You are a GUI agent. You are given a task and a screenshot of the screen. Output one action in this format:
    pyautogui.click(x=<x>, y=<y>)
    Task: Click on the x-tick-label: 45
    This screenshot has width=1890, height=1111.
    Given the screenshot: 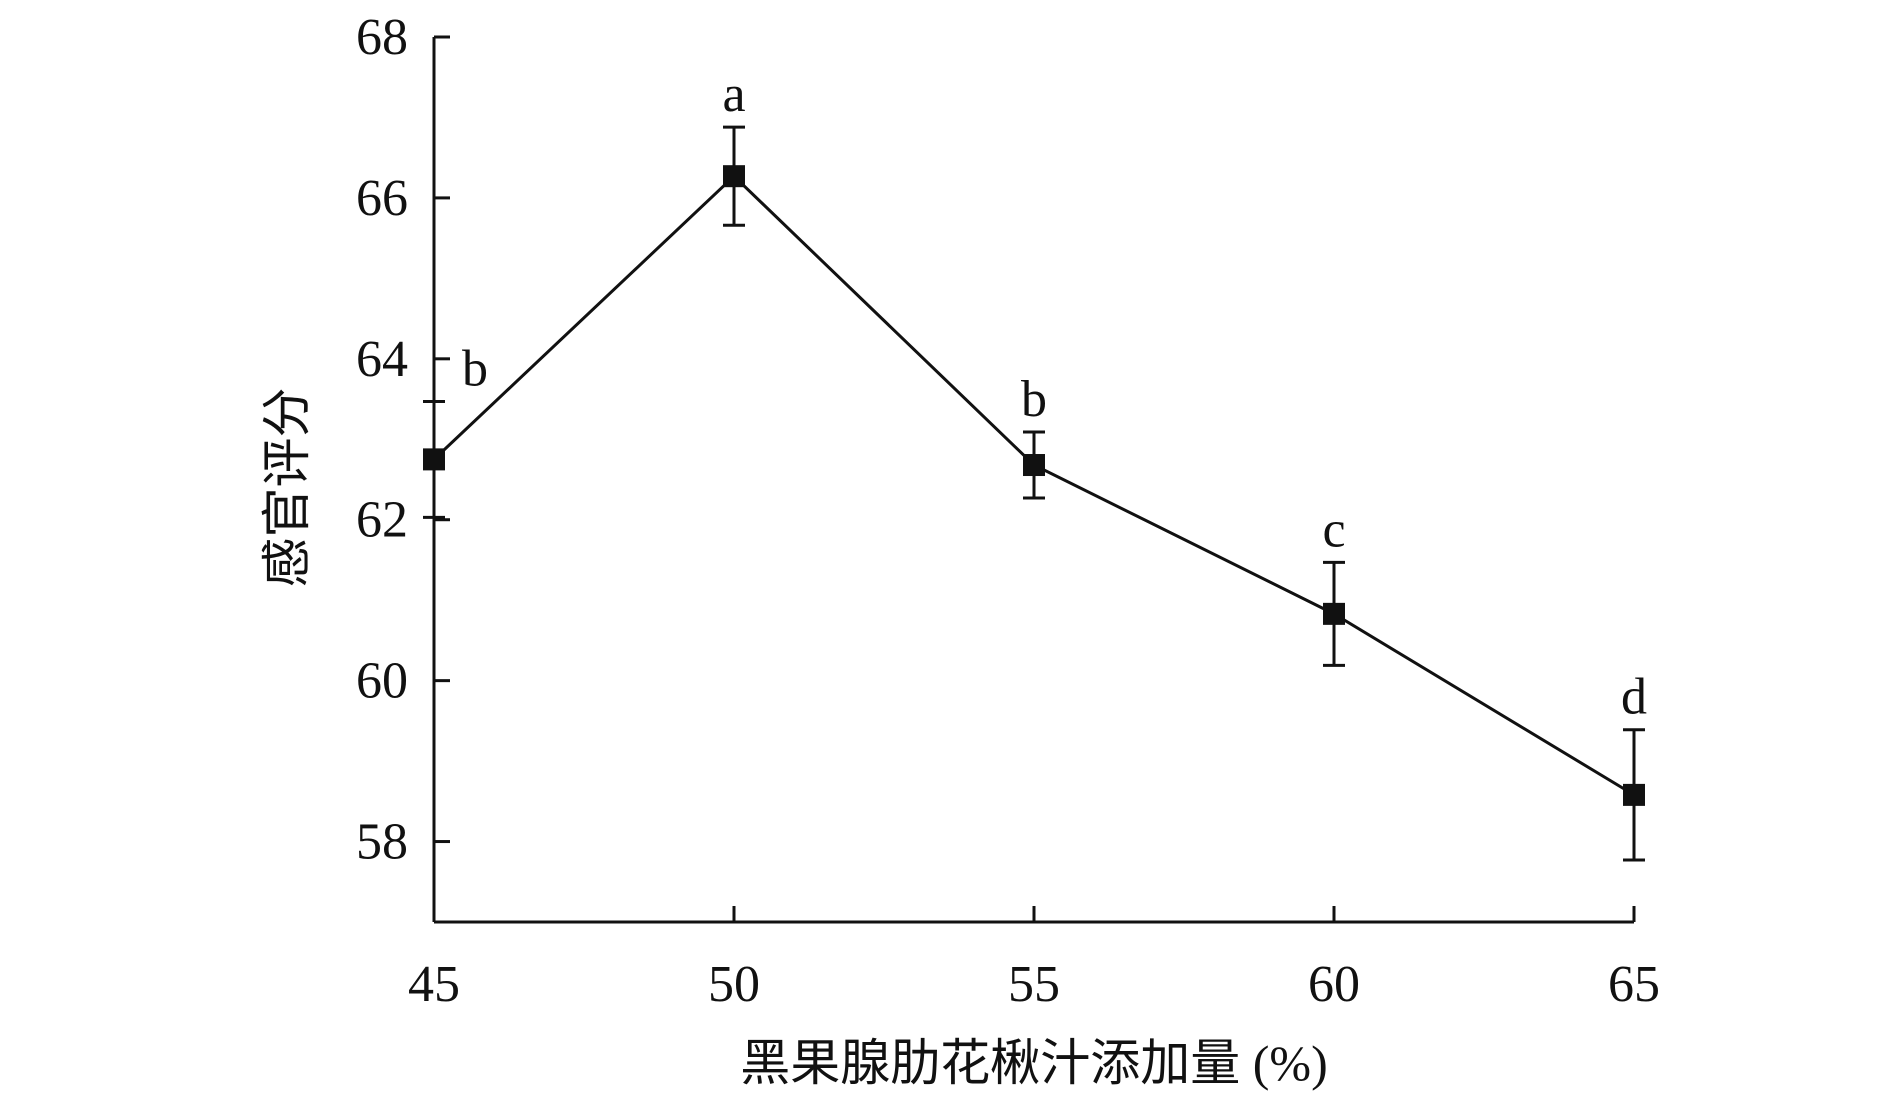 What is the action you would take?
    pyautogui.click(x=434, y=984)
    